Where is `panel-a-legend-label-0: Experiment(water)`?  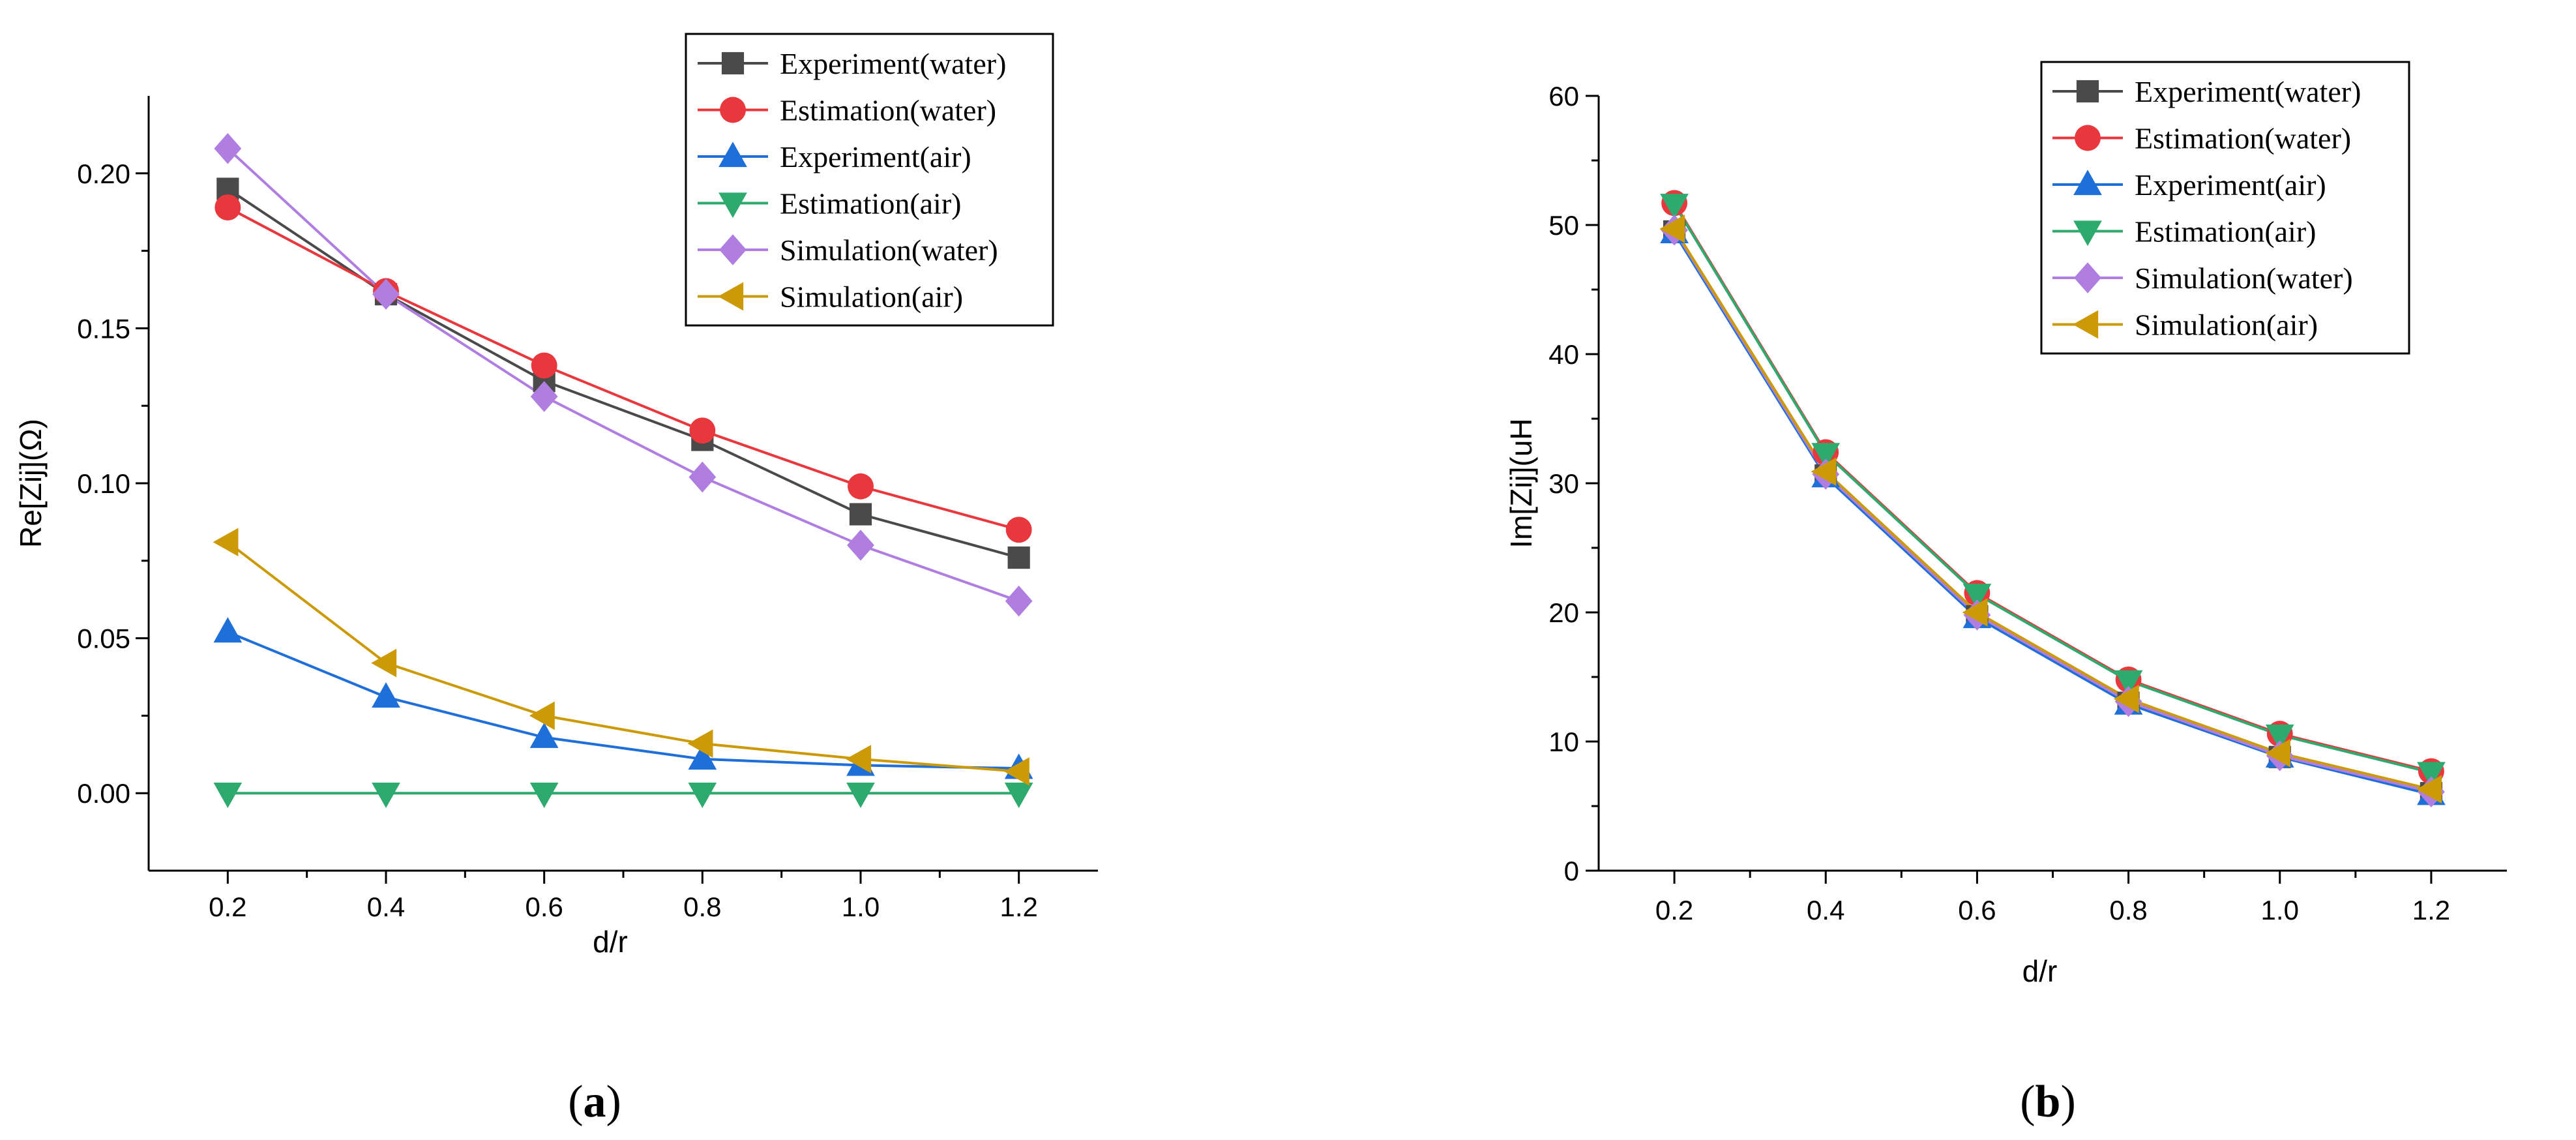 panel-a-legend-label-0: Experiment(water) is located at coordinates (893, 64).